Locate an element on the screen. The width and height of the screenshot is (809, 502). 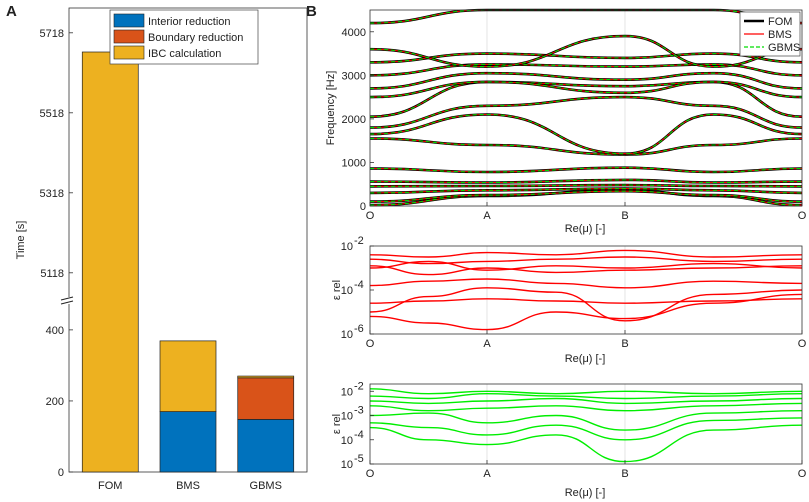
xtick-label: BMS is located at coordinates (188, 486).